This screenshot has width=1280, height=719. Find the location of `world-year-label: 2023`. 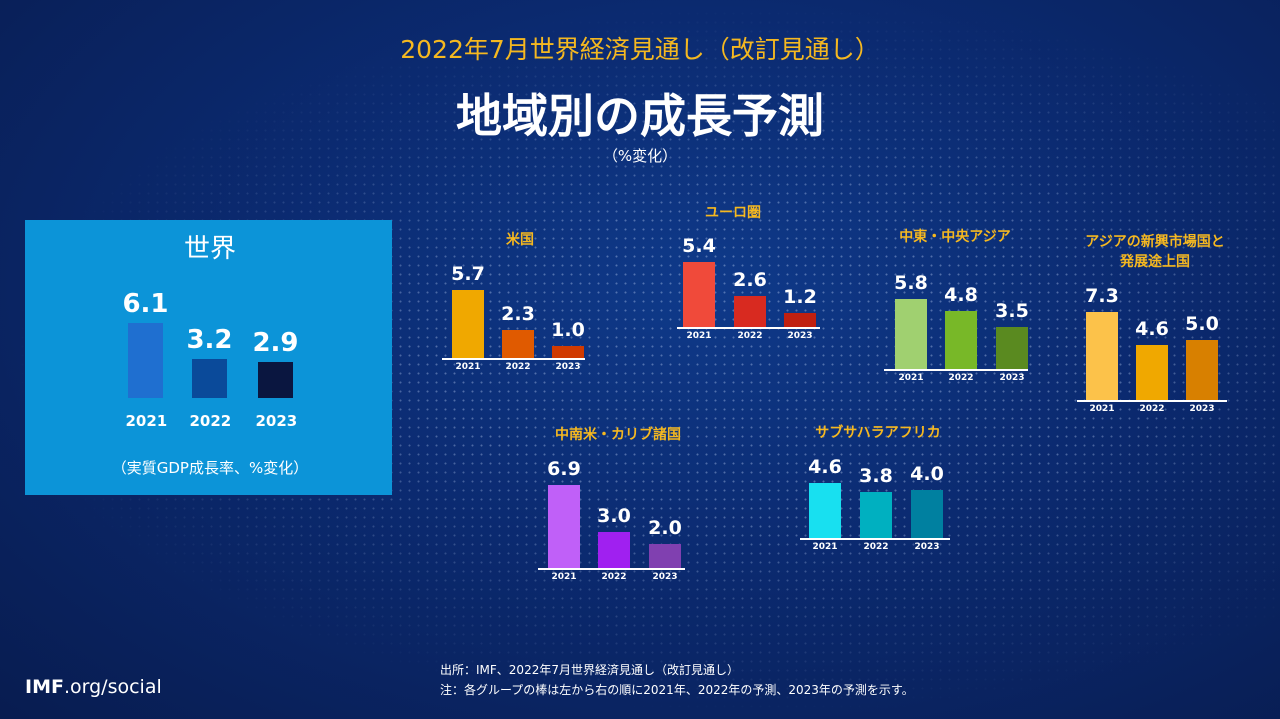

world-year-label: 2023 is located at coordinates (276, 421).